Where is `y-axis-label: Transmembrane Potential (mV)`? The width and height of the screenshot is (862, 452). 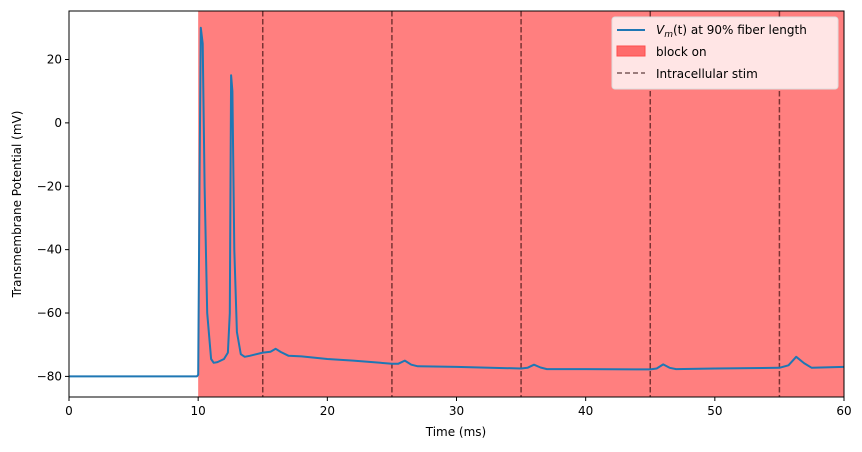
y-axis-label: Transmembrane Potential (mV) is located at coordinates (17, 205).